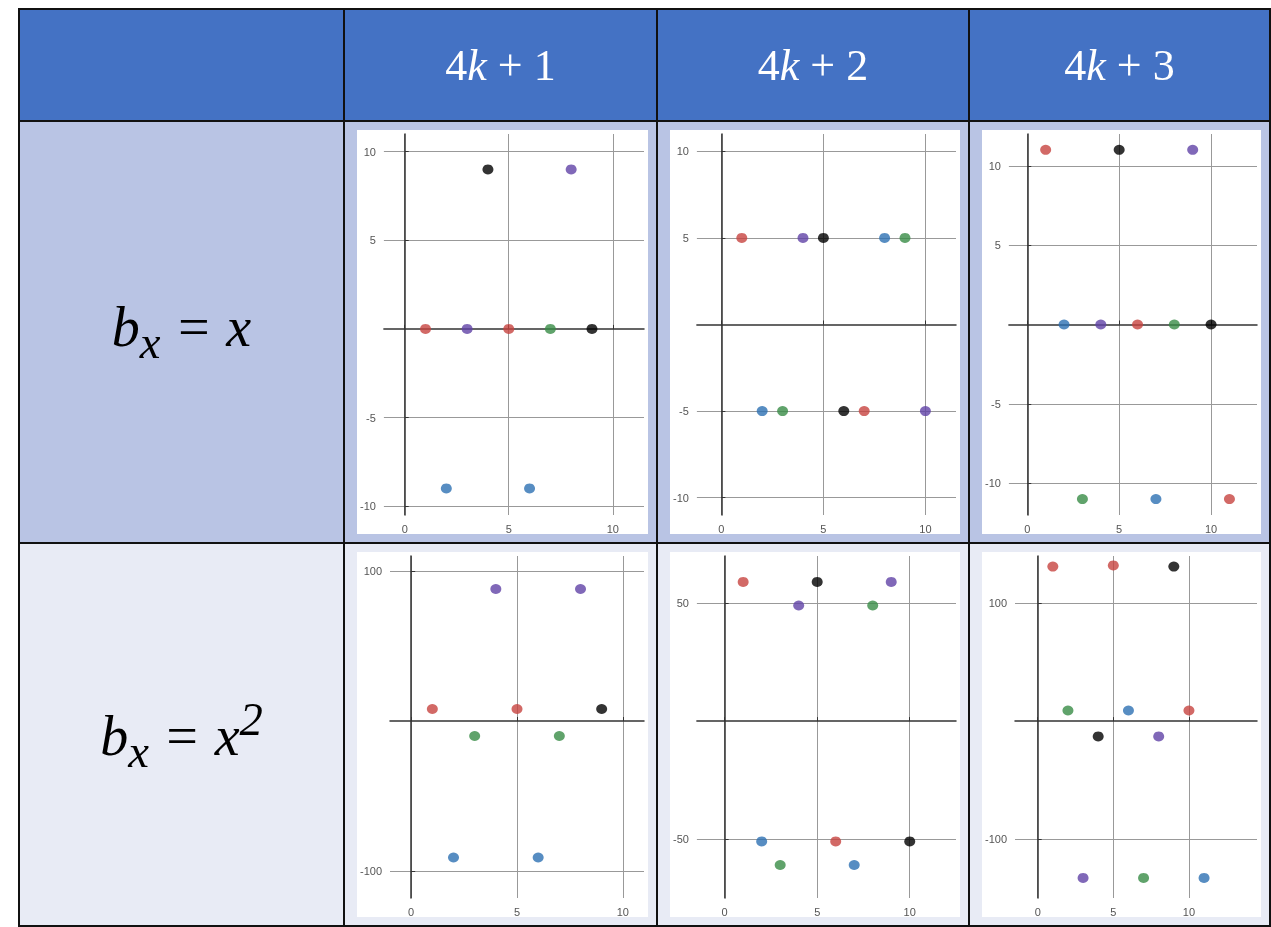 The image size is (1271, 927). Describe the element at coordinates (181, 332) in the screenshot. I see `y-axis-title: b$_{x}$ = x` at that location.